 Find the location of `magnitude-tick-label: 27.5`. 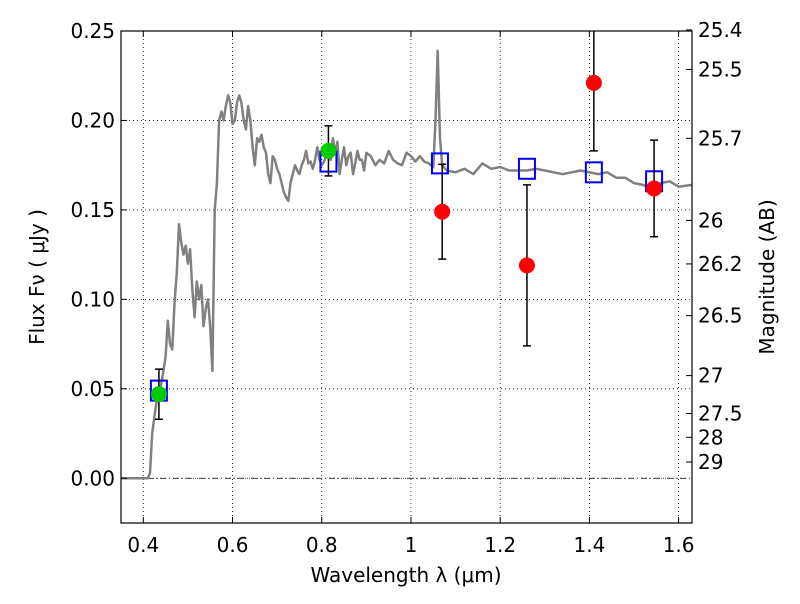

magnitude-tick-label: 27.5 is located at coordinates (720, 414).